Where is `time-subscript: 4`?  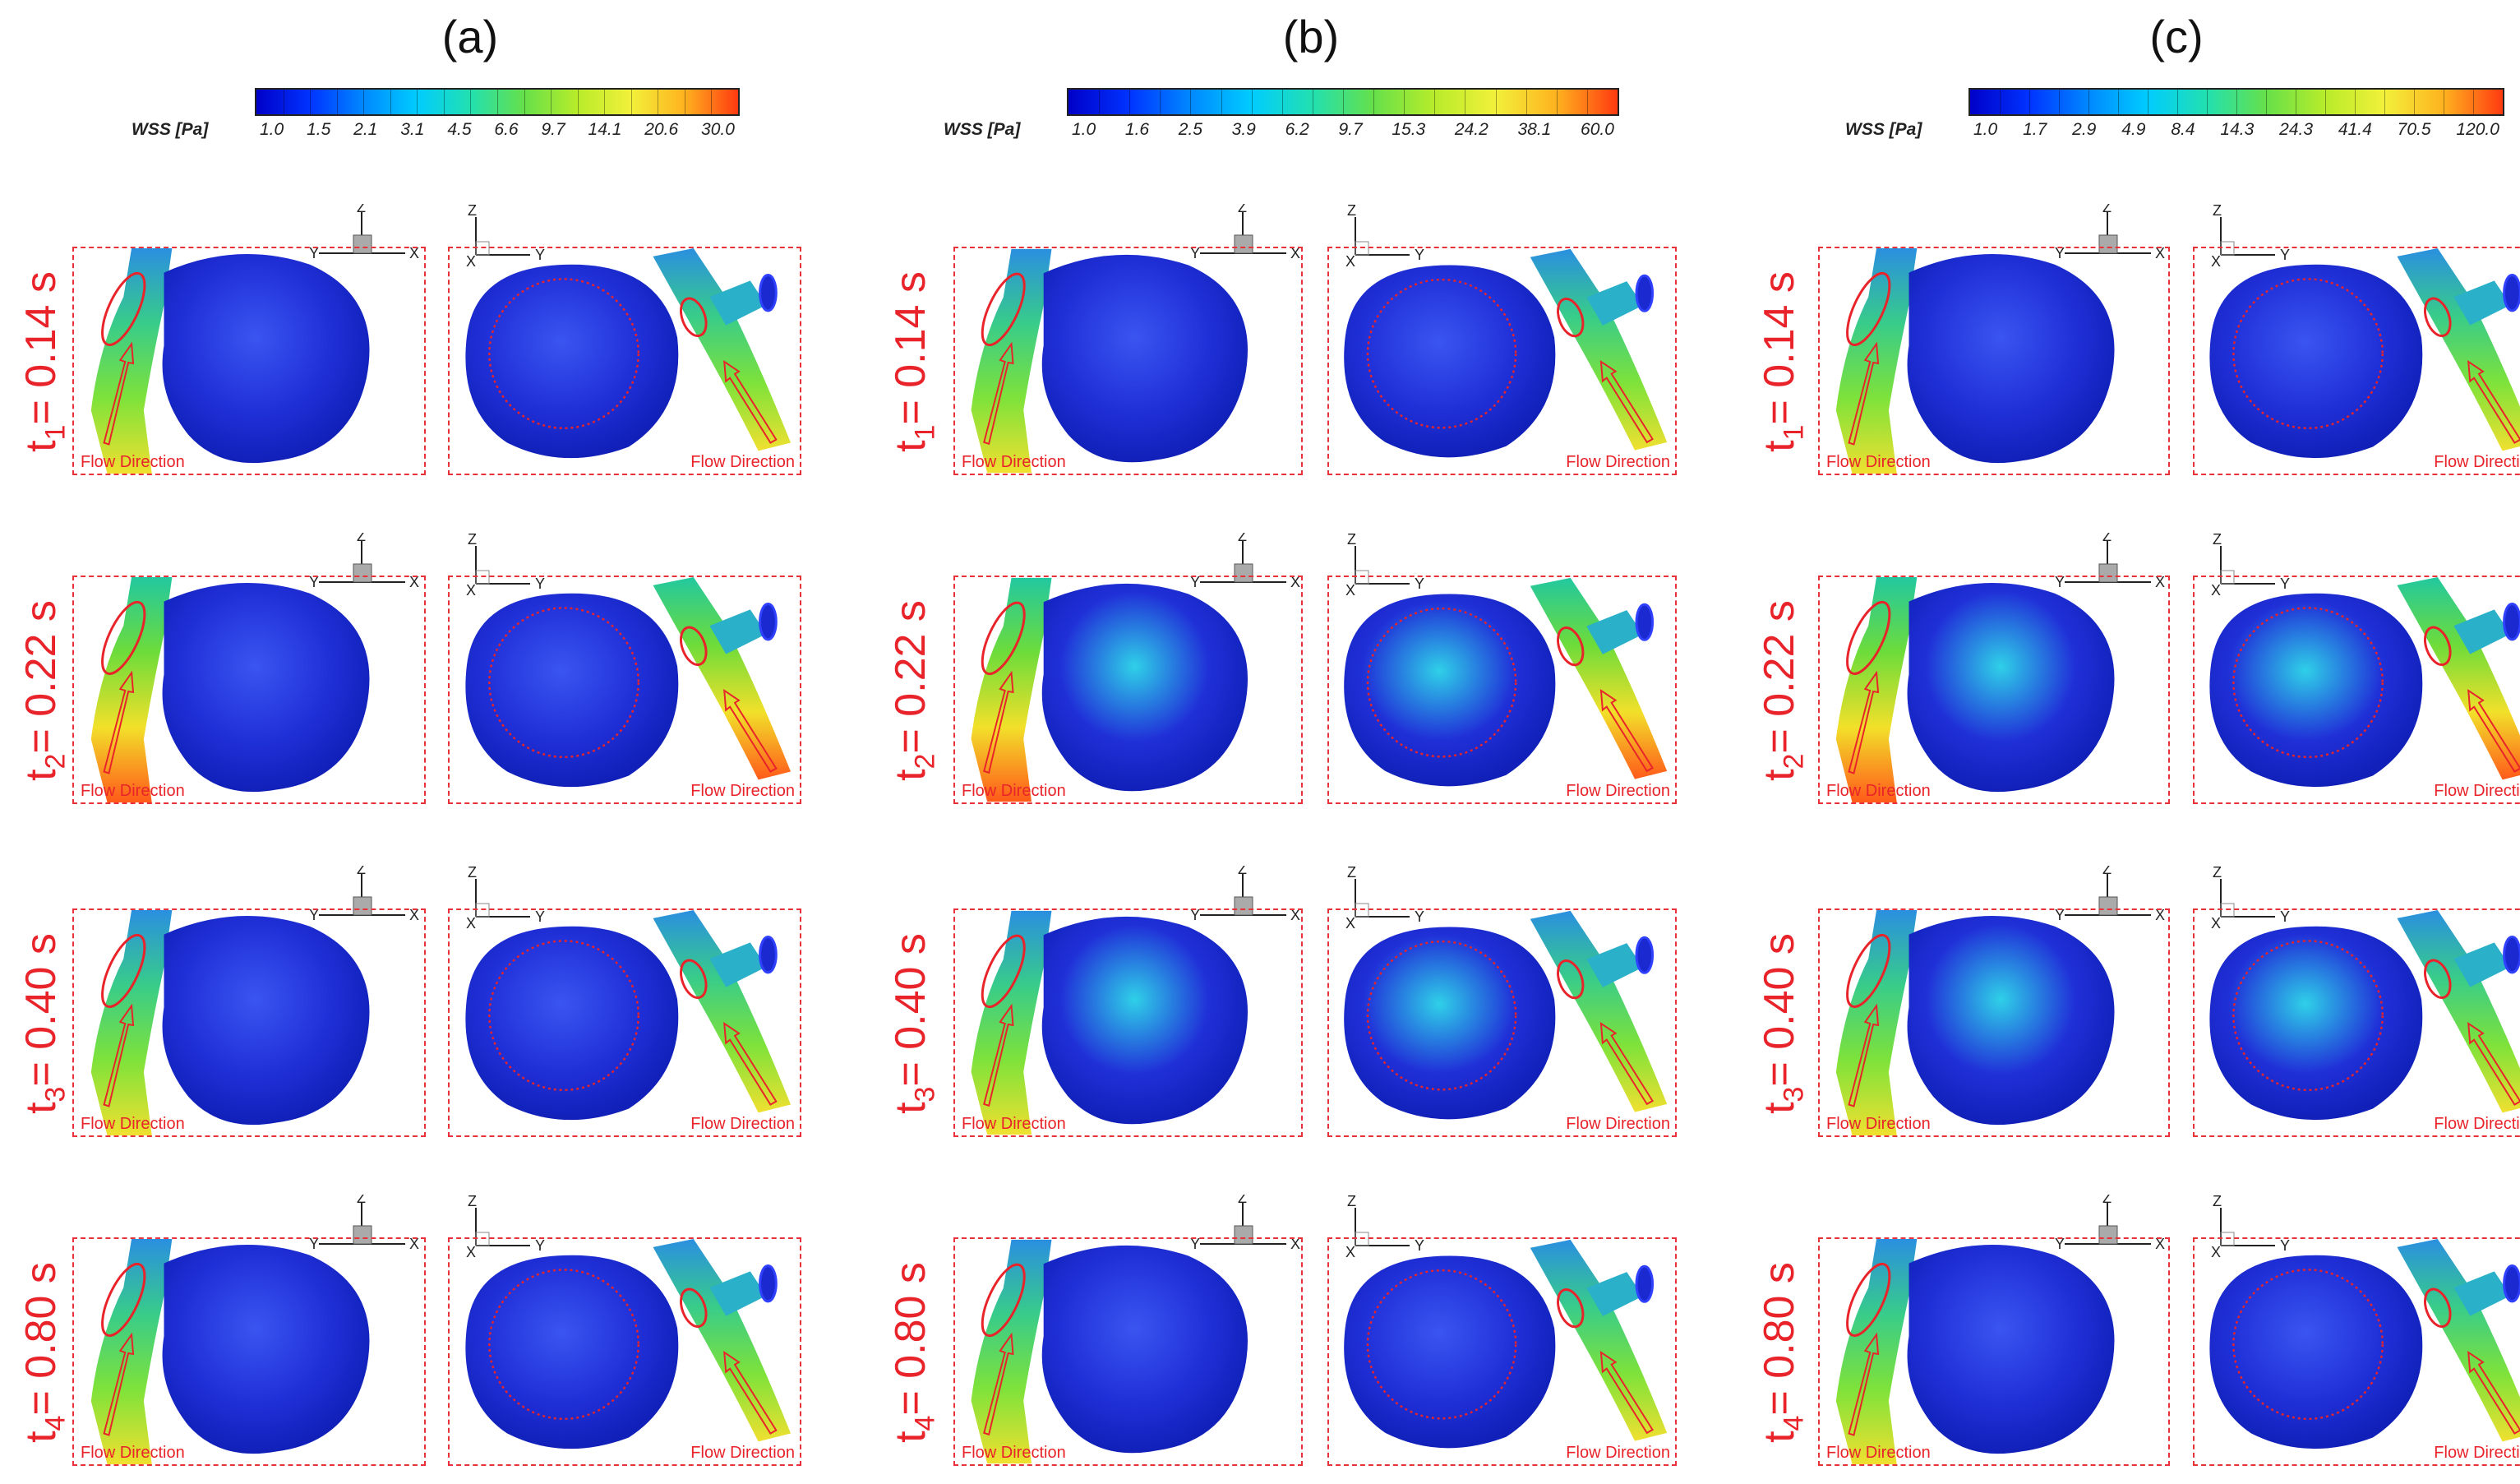
time-subscript: 4 is located at coordinates (1794, 1423).